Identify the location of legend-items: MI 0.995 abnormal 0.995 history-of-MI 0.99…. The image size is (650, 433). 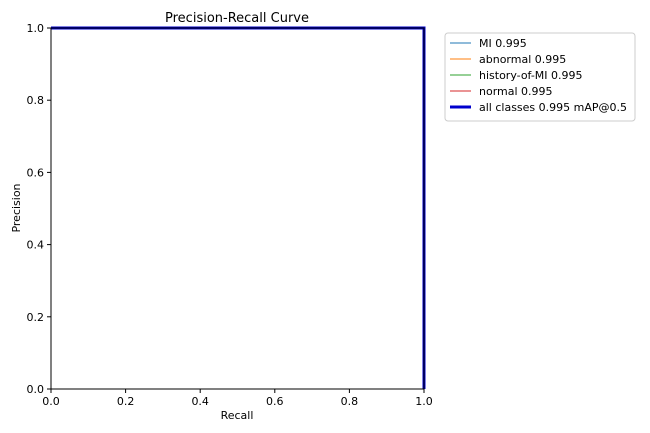
(538, 75).